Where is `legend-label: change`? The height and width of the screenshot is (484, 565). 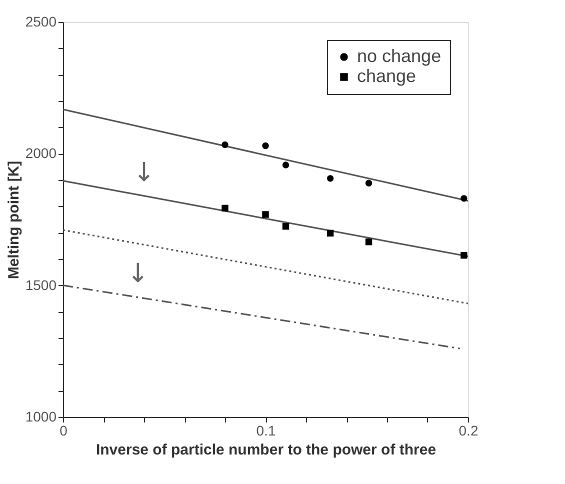
legend-label: change is located at coordinates (386, 76).